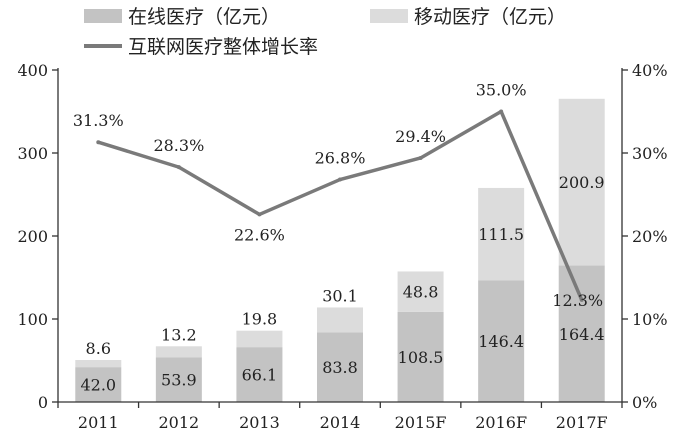  Describe the element at coordinates (421, 422) in the screenshot. I see `x-tick-label-2015F: 2015F` at that location.